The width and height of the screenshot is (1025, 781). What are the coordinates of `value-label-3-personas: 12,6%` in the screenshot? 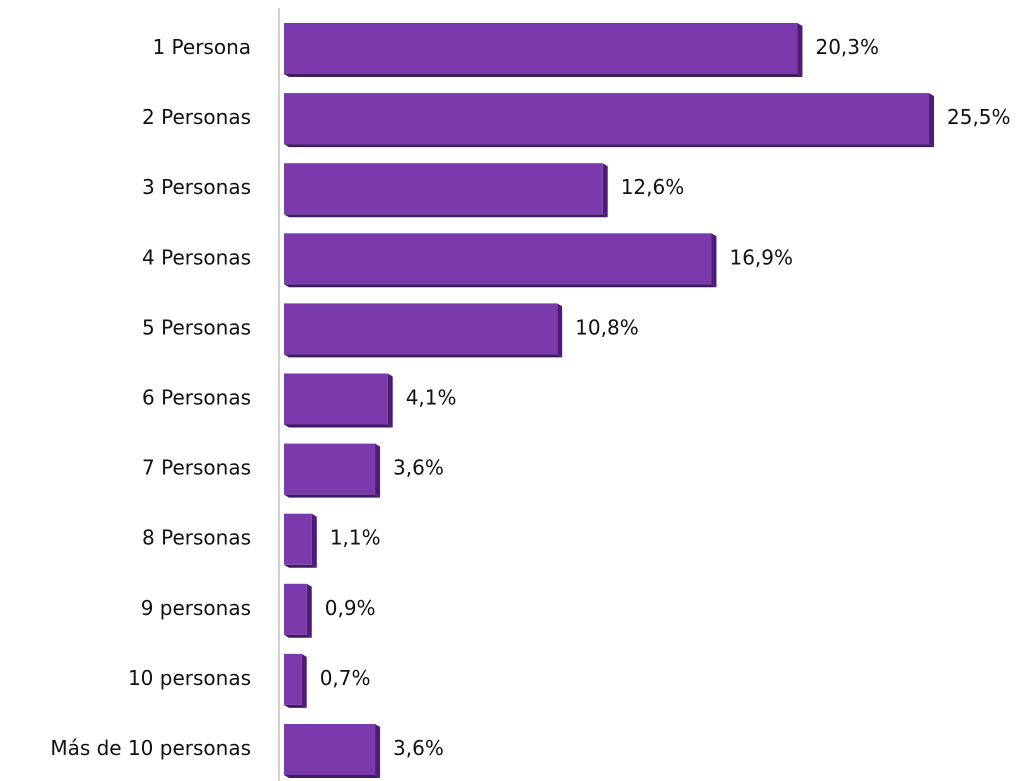 It's located at (653, 187).